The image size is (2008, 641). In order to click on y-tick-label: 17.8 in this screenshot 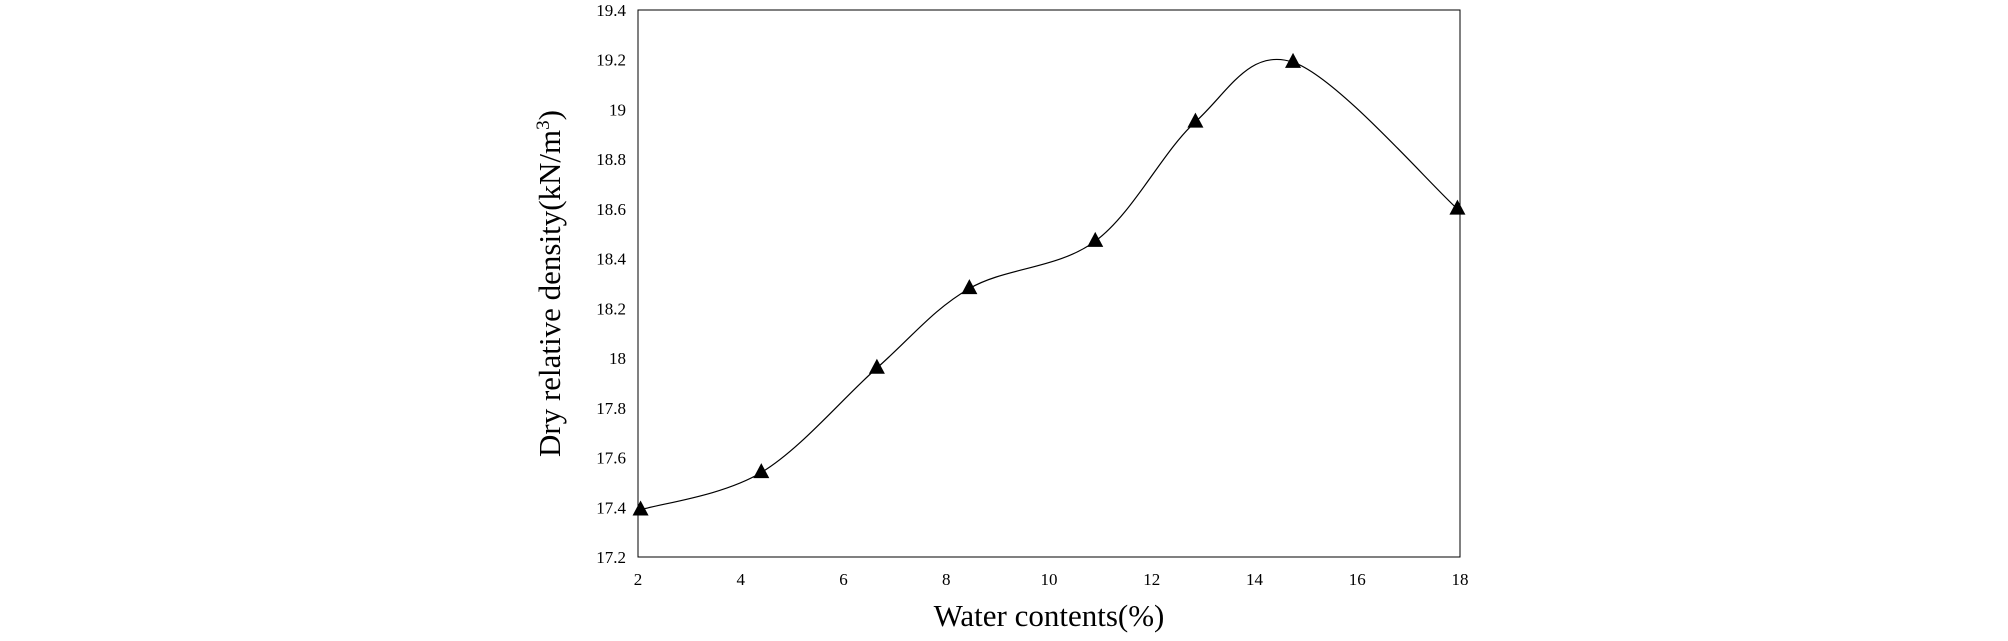, I will do `click(611, 408)`.